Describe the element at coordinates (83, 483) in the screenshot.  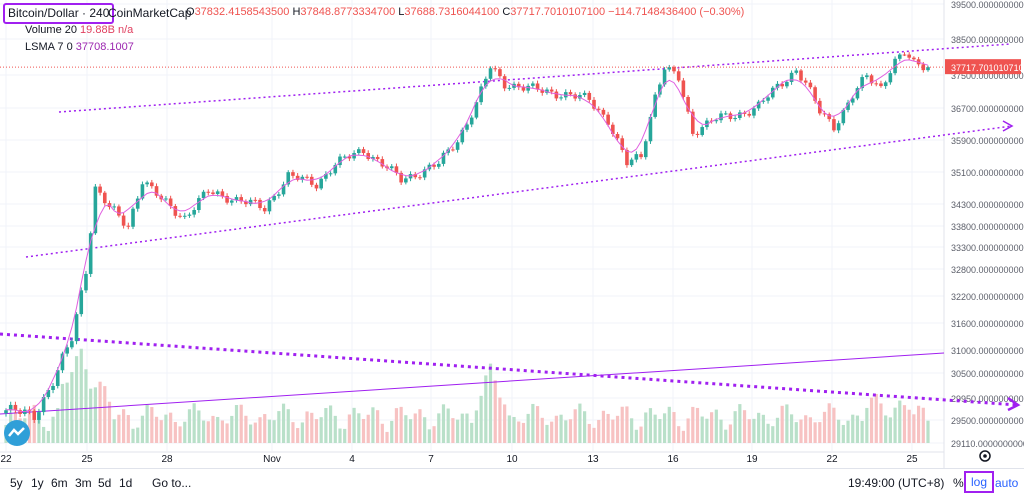
I see `range-3m: 3m` at that location.